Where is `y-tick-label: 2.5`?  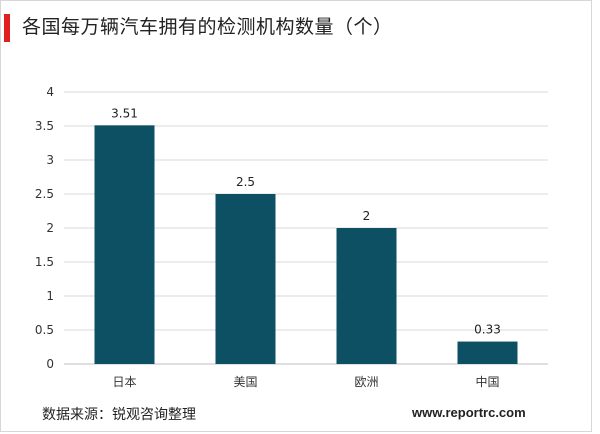 y-tick-label: 2.5 is located at coordinates (44, 194).